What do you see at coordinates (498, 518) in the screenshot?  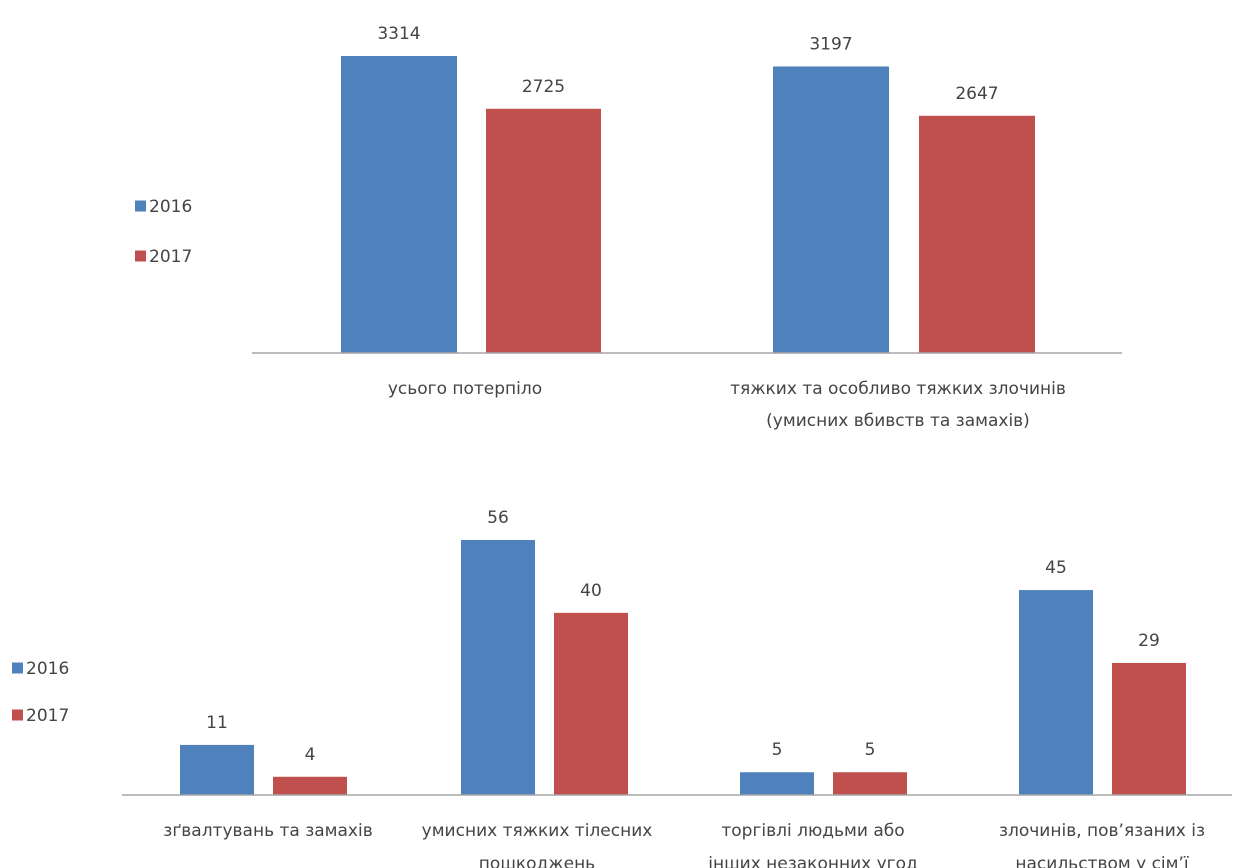 I see `data-label-2016-cat-1: 56` at bounding box center [498, 518].